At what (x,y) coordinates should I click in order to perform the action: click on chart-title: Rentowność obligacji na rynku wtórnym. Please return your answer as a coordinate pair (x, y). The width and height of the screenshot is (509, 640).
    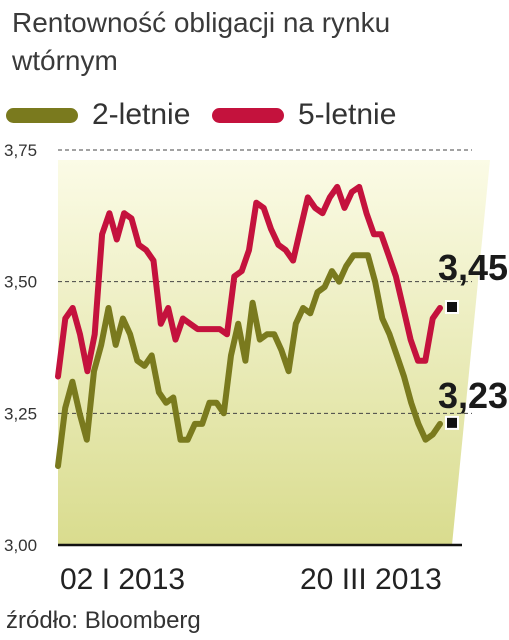
    Looking at the image, I should click on (201, 41).